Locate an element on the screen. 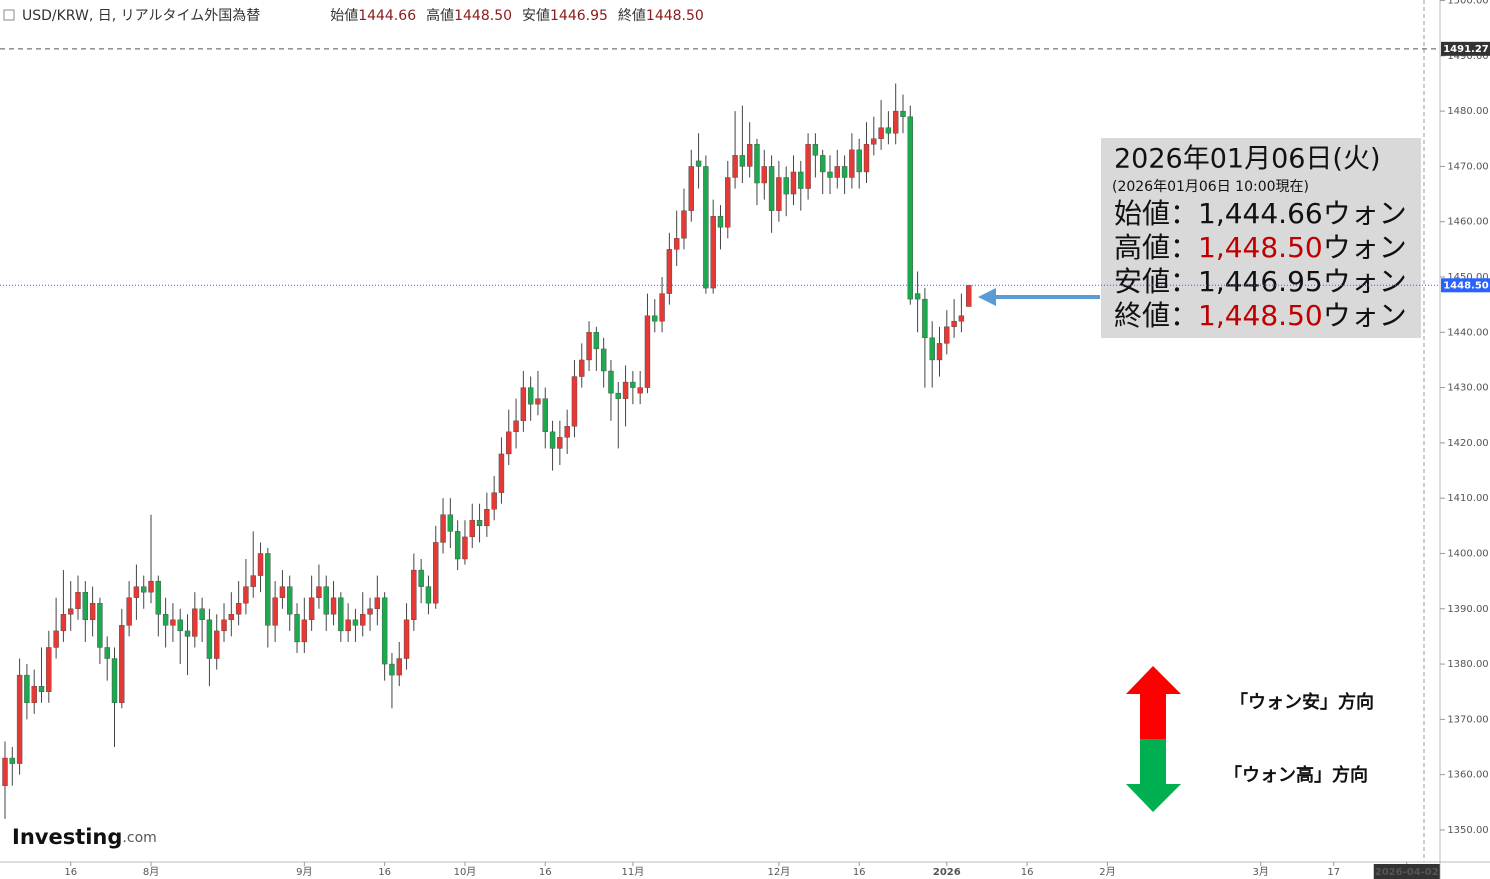 The image size is (1490, 879). legend-strong: 「ウォン高」方向 is located at coordinates (1296, 775).